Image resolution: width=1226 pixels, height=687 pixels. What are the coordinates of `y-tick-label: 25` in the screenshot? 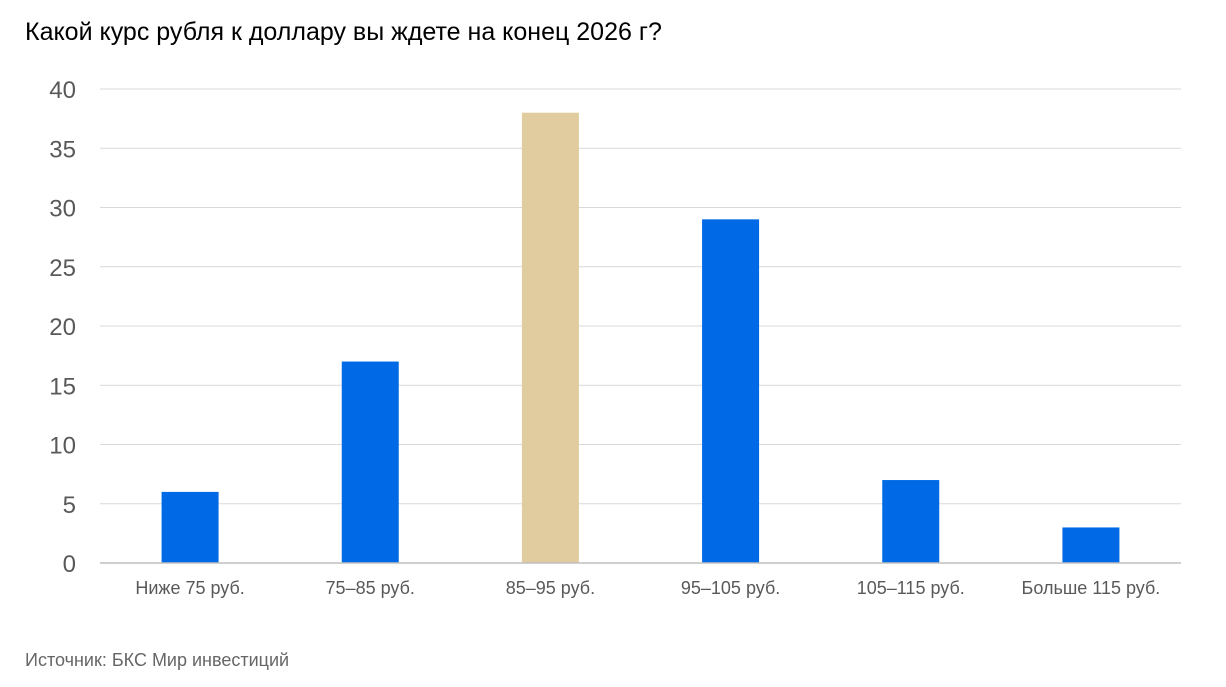 It's located at (62, 268).